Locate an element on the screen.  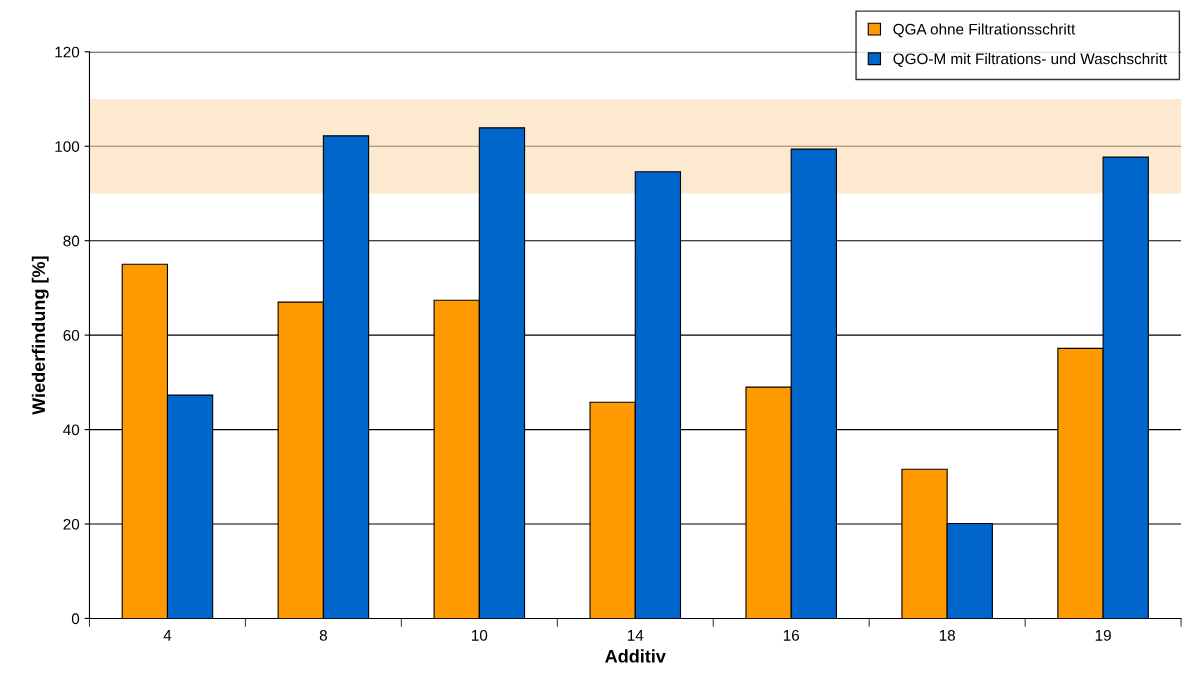
y-tick-label: 60 is located at coordinates (71, 335).